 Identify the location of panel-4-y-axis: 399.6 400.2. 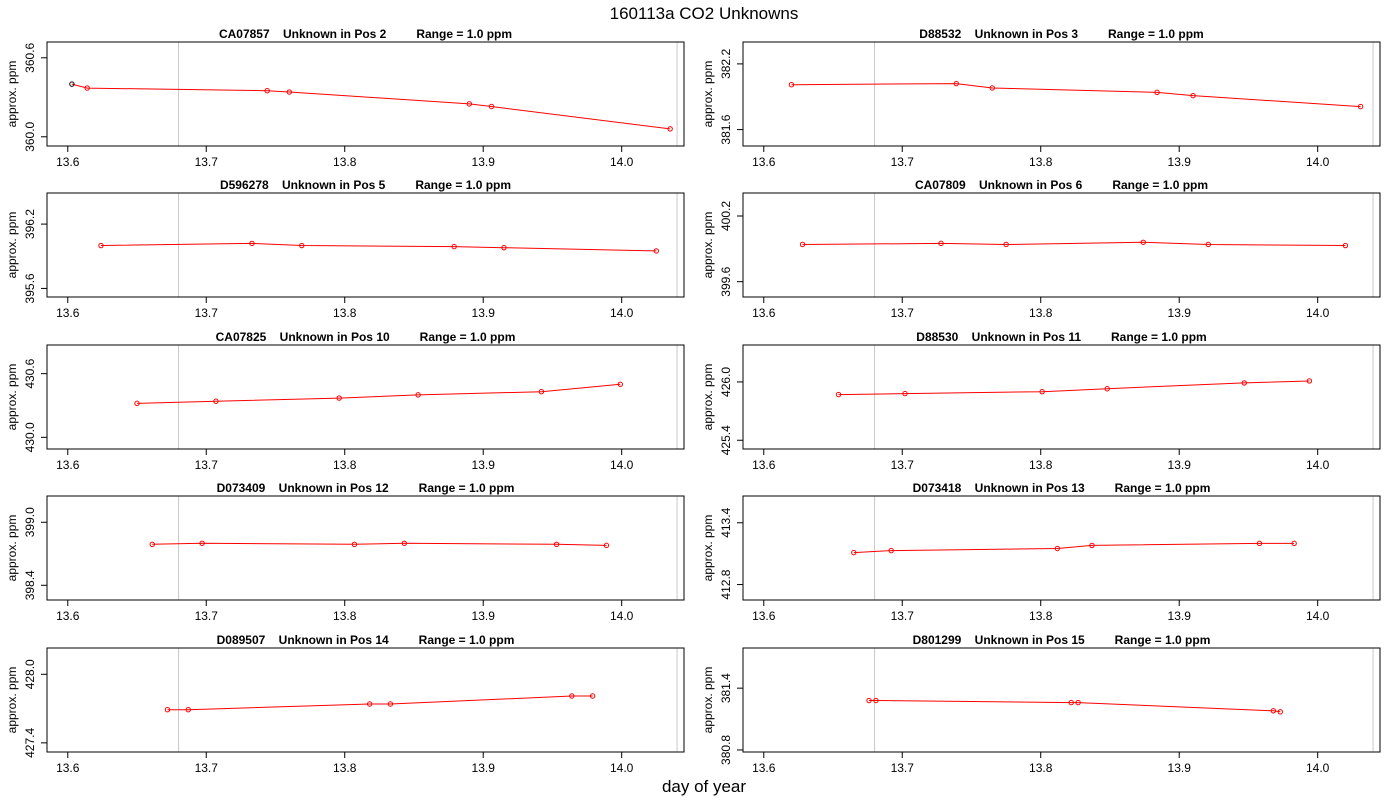
(731, 249).